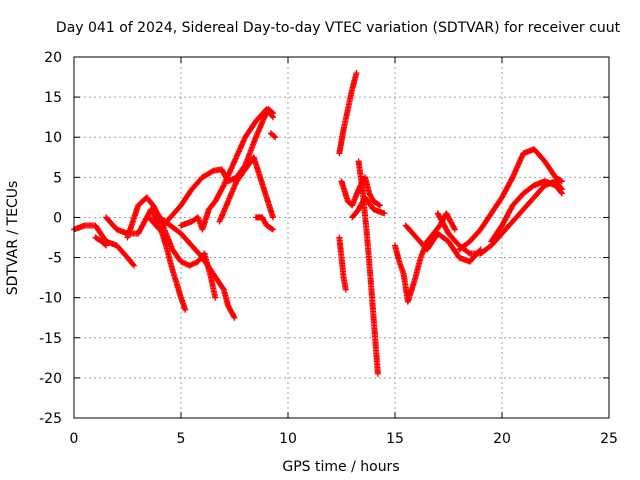  I want to click on y-tick-label: -10, so click(50, 299).